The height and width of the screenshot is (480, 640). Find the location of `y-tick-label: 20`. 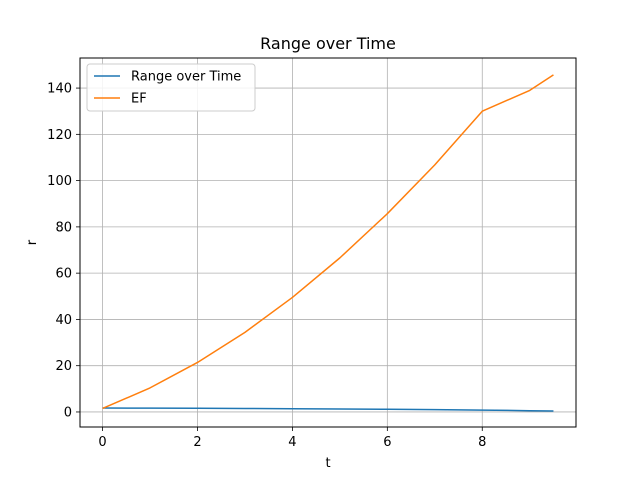

y-tick-label: 20 is located at coordinates (63, 366).